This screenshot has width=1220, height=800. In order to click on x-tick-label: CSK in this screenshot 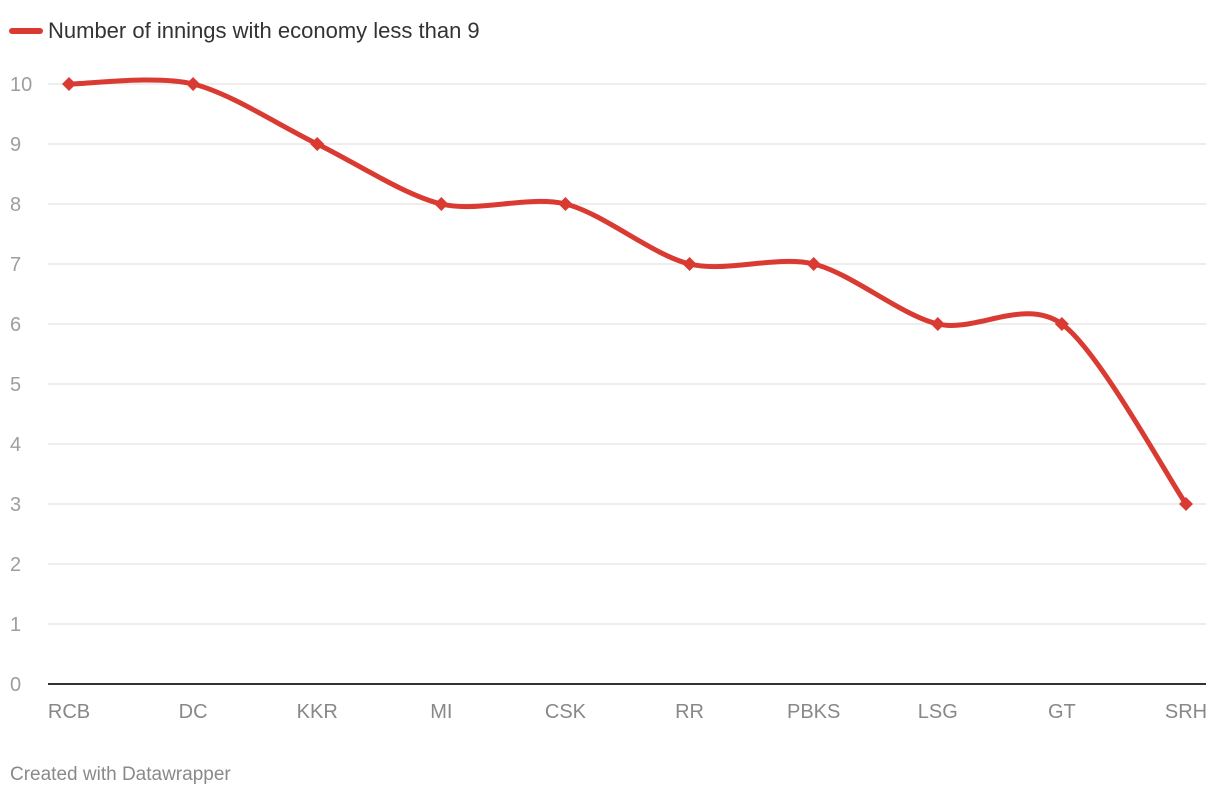, I will do `click(566, 712)`.